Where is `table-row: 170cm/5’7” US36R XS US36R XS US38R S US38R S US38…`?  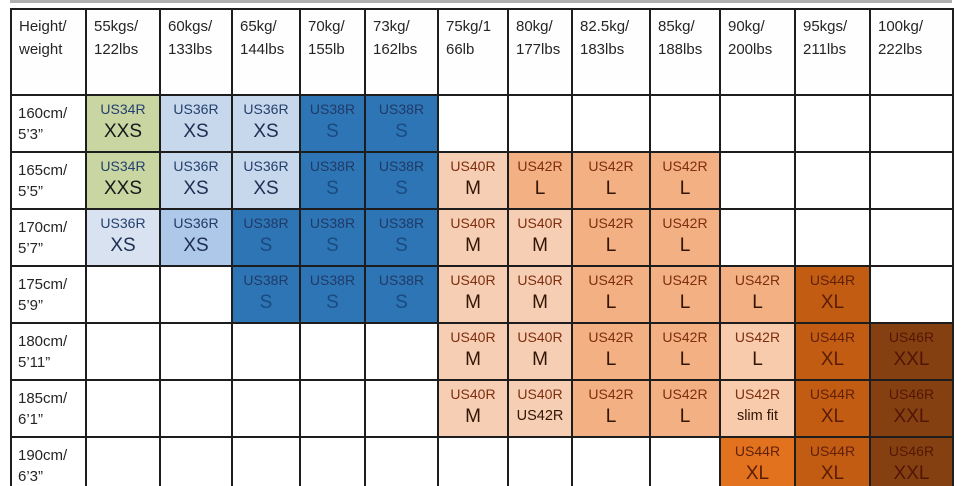
table-row: 170cm/5’7” US36R XS US36R XS US38R S US38R S US38… is located at coordinates (482, 237).